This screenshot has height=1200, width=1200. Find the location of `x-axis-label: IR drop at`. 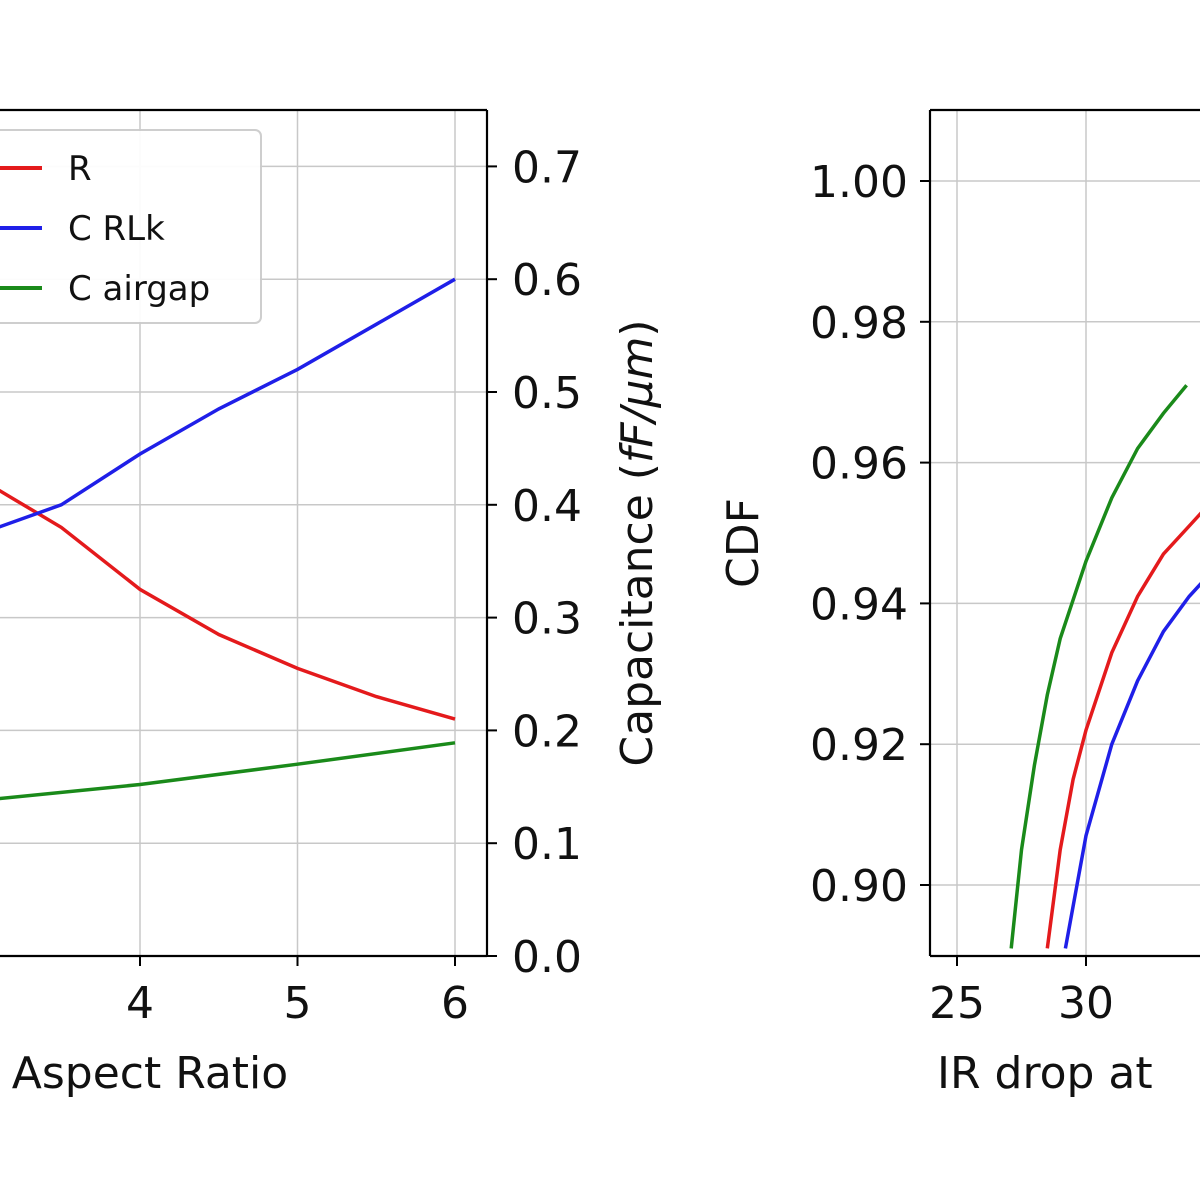

x-axis-label: IR drop at is located at coordinates (1045, 1073).